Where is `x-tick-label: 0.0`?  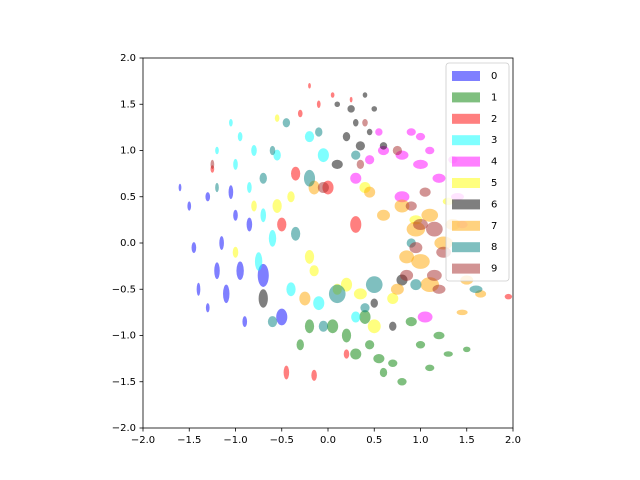 x-tick-label: 0.0 is located at coordinates (328, 440).